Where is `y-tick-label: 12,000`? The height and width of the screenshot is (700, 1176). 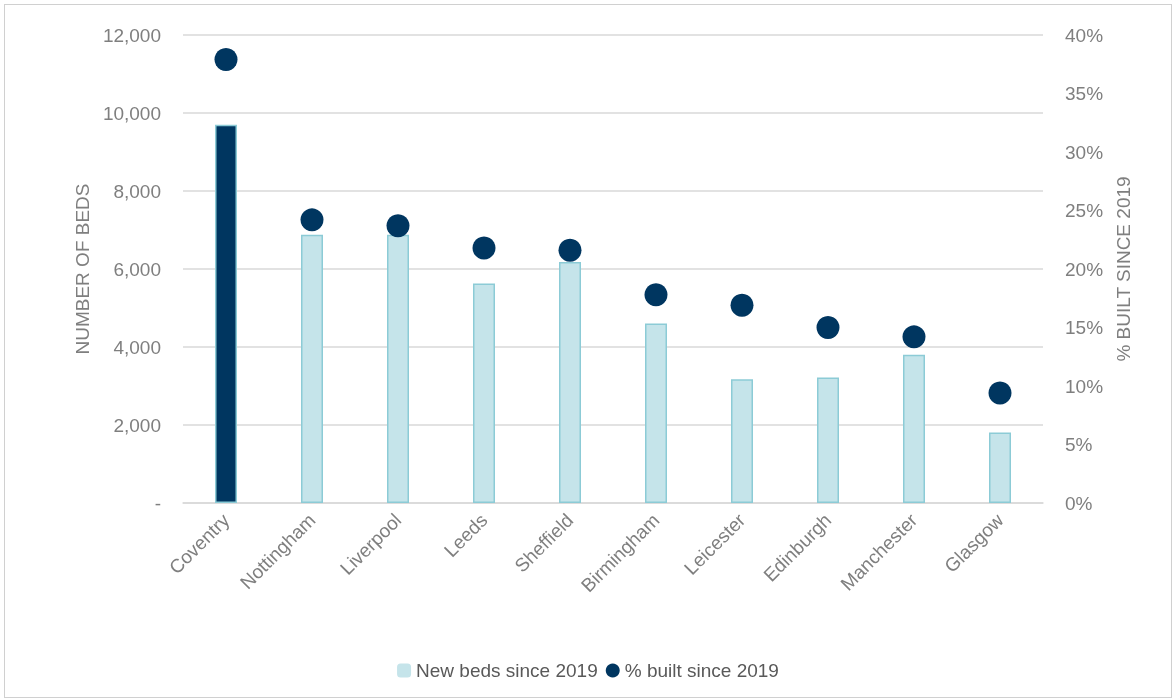 y-tick-label: 12,000 is located at coordinates (131, 35).